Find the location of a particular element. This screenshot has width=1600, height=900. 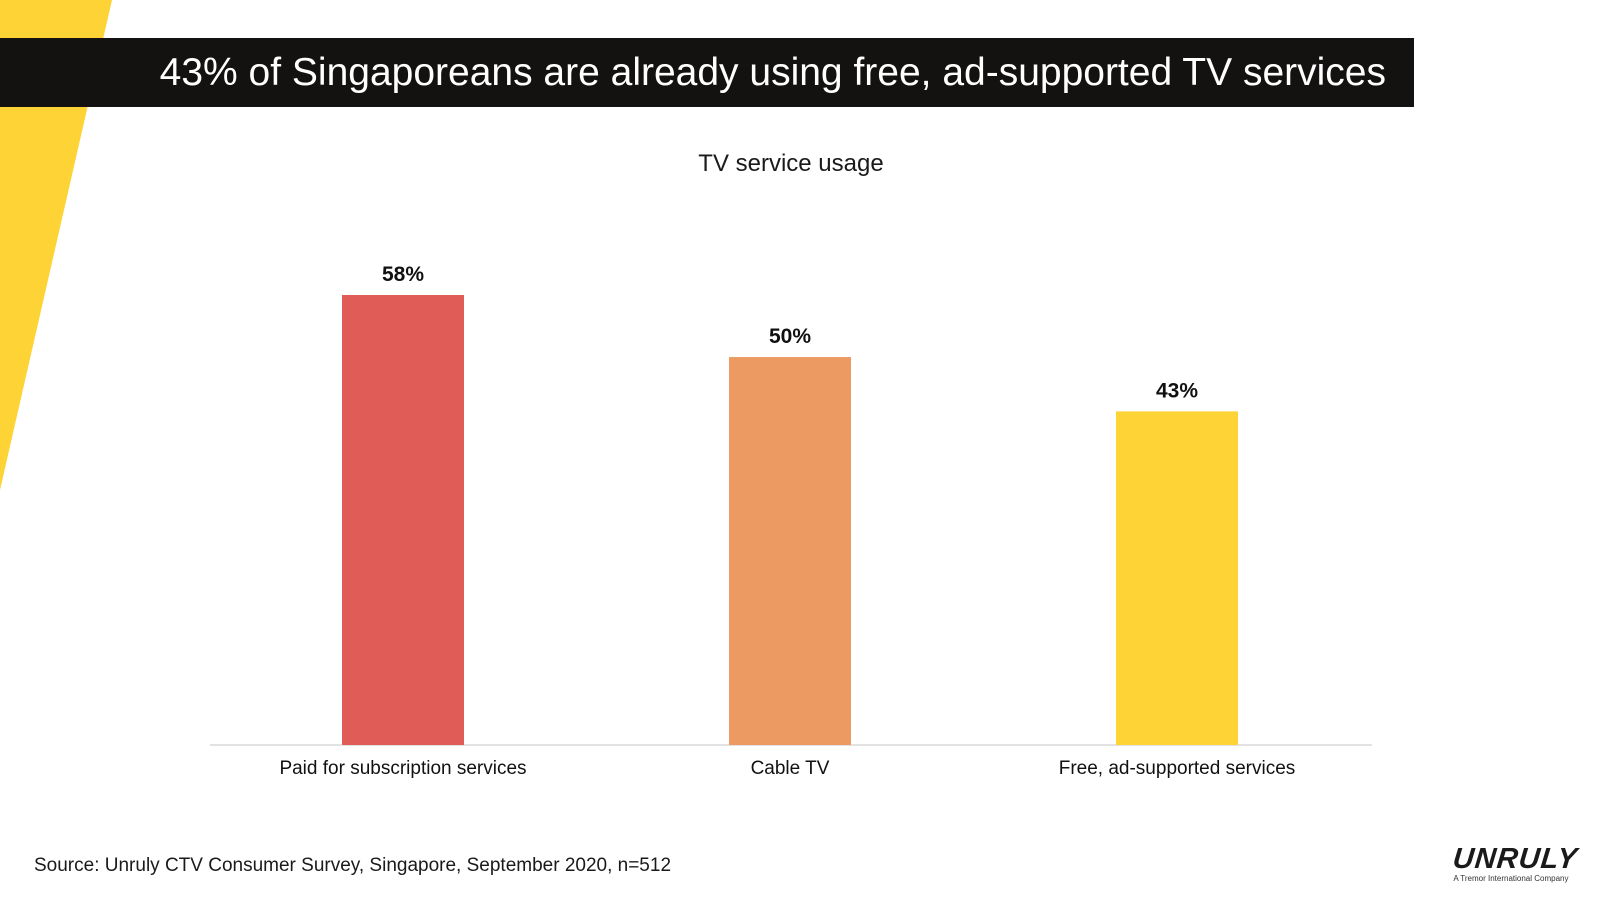

logo-tagline: A Tremor International Company is located at coordinates (1511, 878).